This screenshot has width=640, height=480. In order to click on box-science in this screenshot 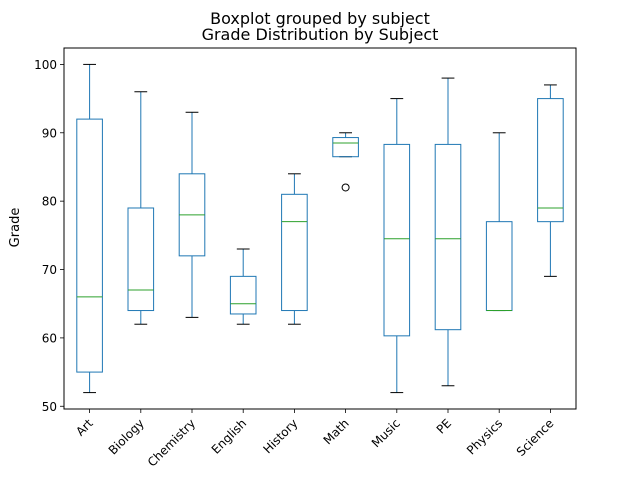, I will do `click(550, 160)`.